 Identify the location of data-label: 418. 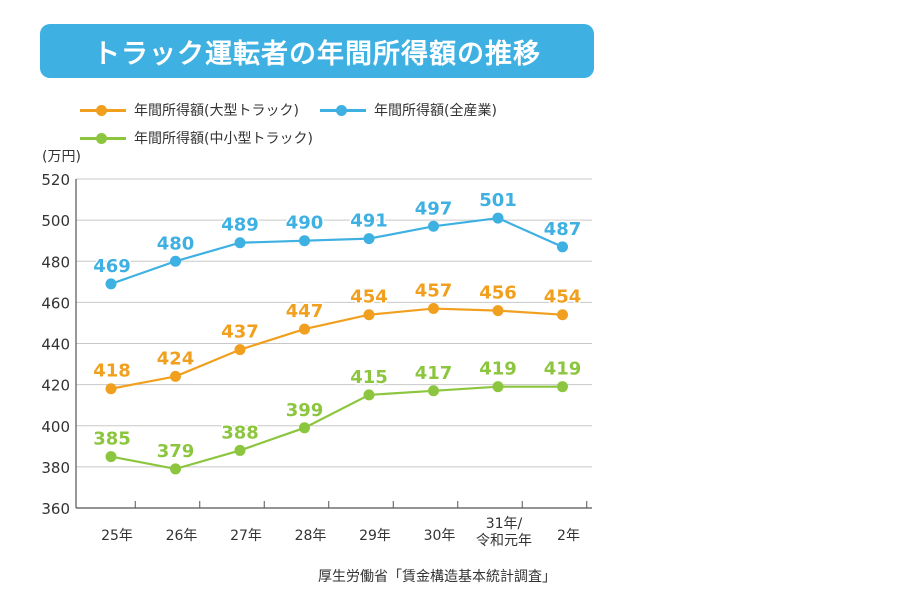
(112, 371).